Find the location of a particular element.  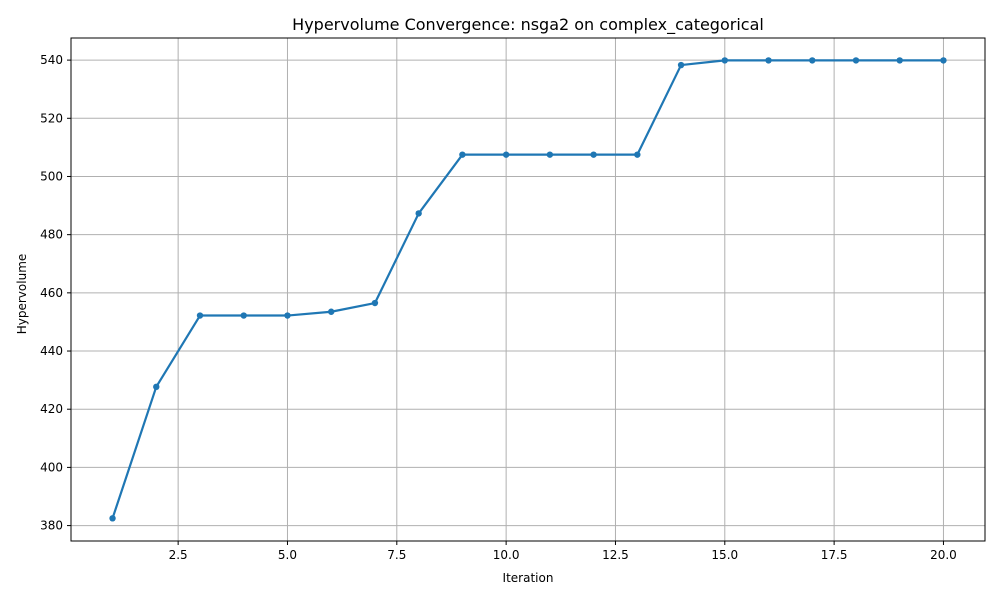

x-tick-label: 7.5 is located at coordinates (396, 555).